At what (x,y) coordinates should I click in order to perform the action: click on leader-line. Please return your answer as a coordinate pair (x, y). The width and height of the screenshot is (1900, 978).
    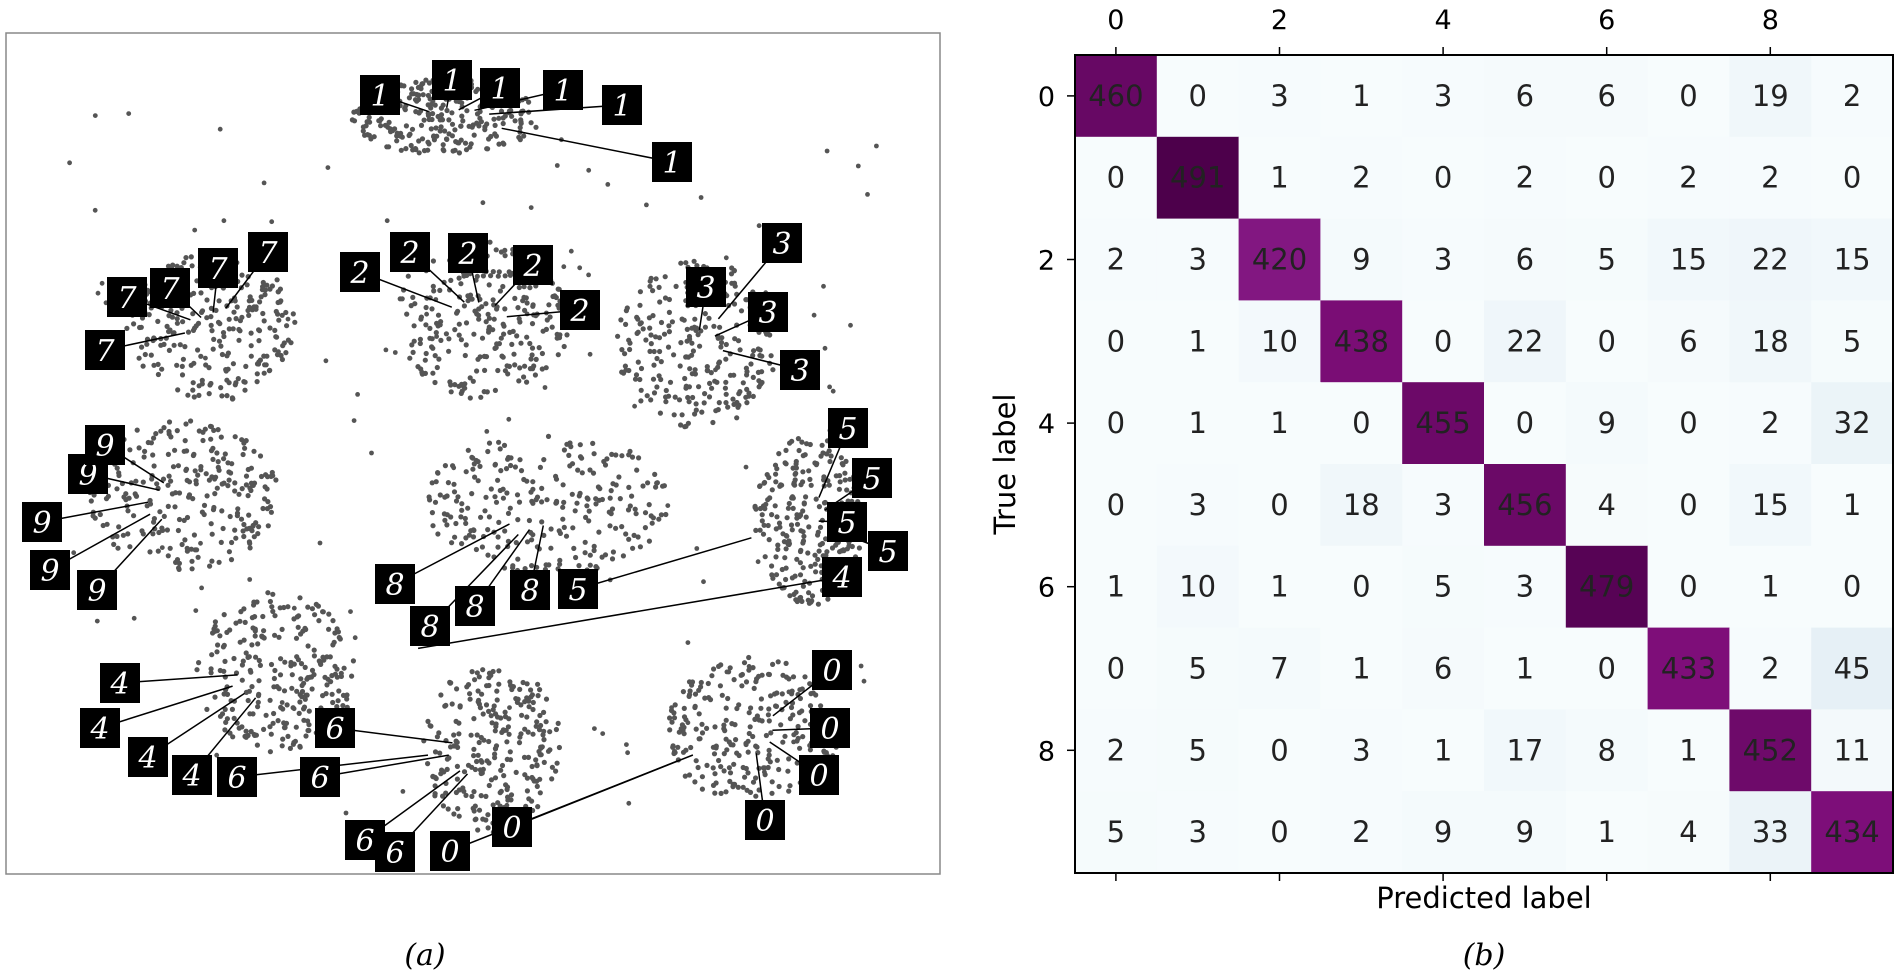
    Looking at the image, I should click on (166, 707).